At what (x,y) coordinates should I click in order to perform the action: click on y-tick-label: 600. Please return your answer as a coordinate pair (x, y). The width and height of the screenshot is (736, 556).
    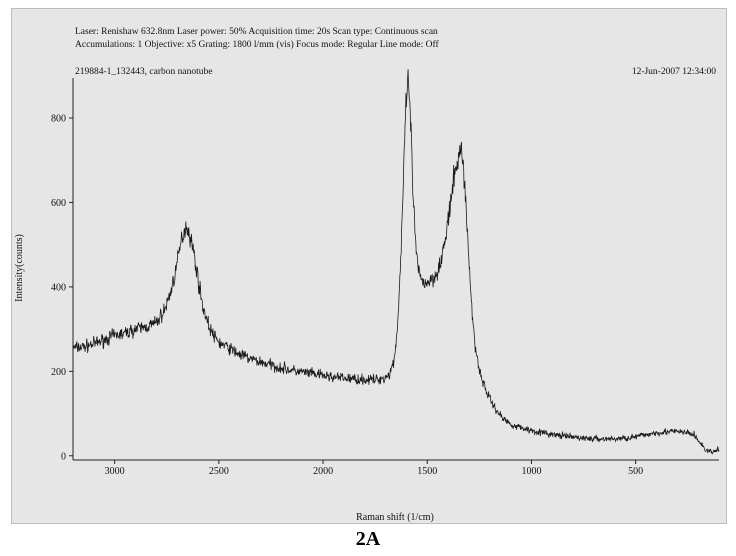
    Looking at the image, I should click on (58, 203).